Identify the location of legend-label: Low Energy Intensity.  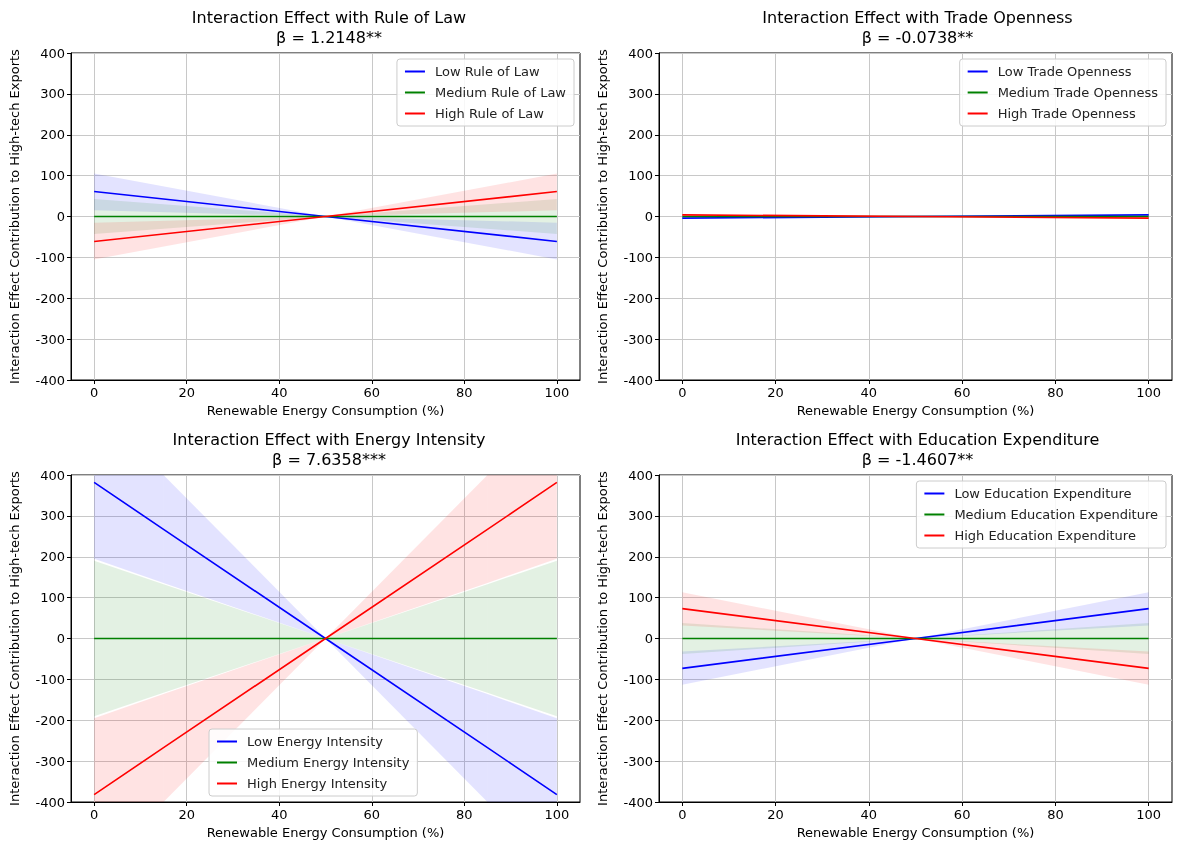
(315, 741).